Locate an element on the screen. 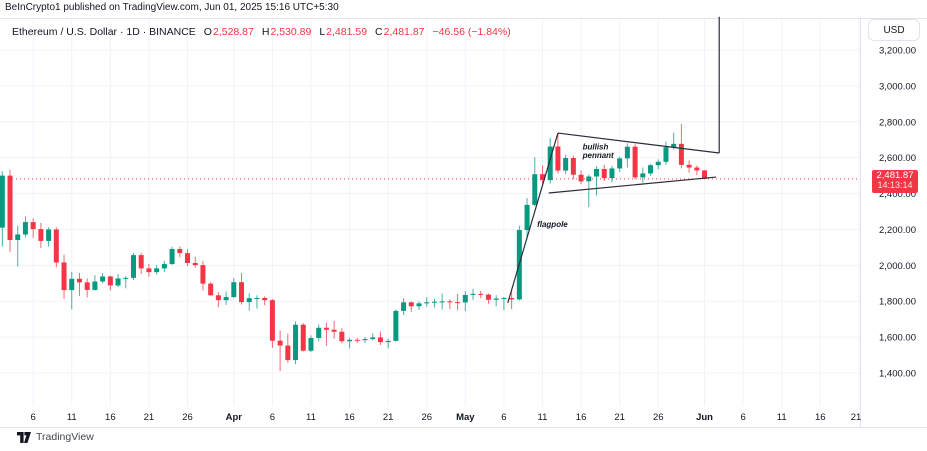  x-axis-label: May is located at coordinates (465, 417).